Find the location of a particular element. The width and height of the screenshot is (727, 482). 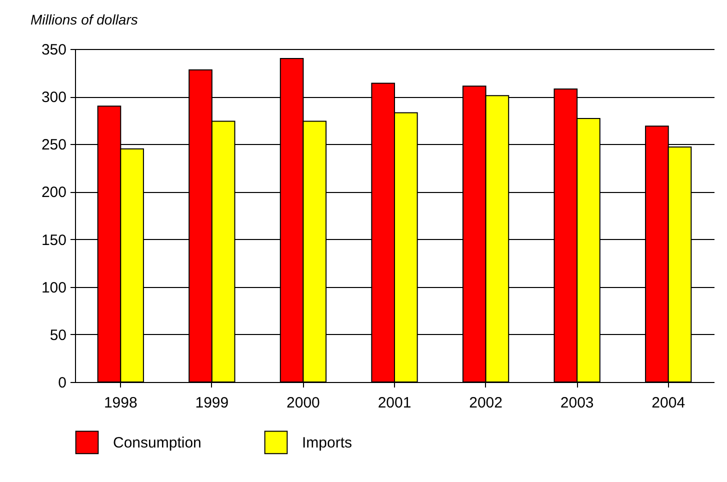

x-tick-label: 2003 is located at coordinates (577, 403).